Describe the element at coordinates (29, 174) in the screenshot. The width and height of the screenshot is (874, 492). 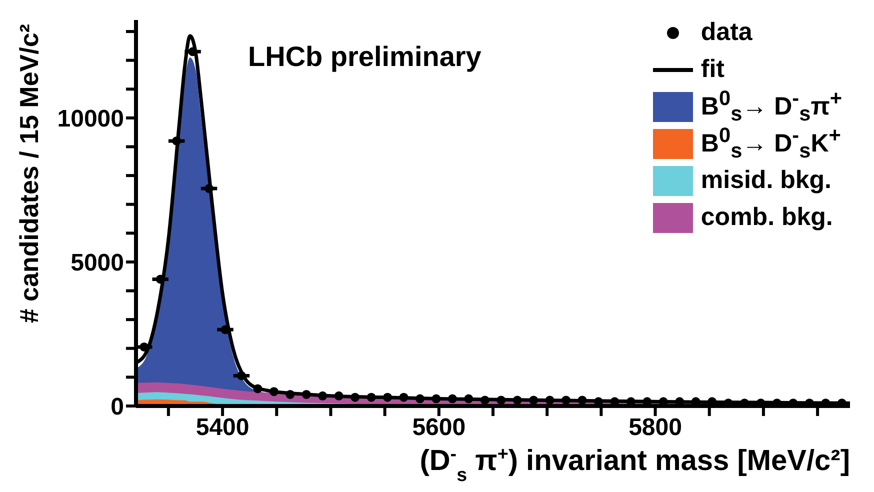
I see `y-axis-title: # candidates / 15 MeV/c²` at that location.